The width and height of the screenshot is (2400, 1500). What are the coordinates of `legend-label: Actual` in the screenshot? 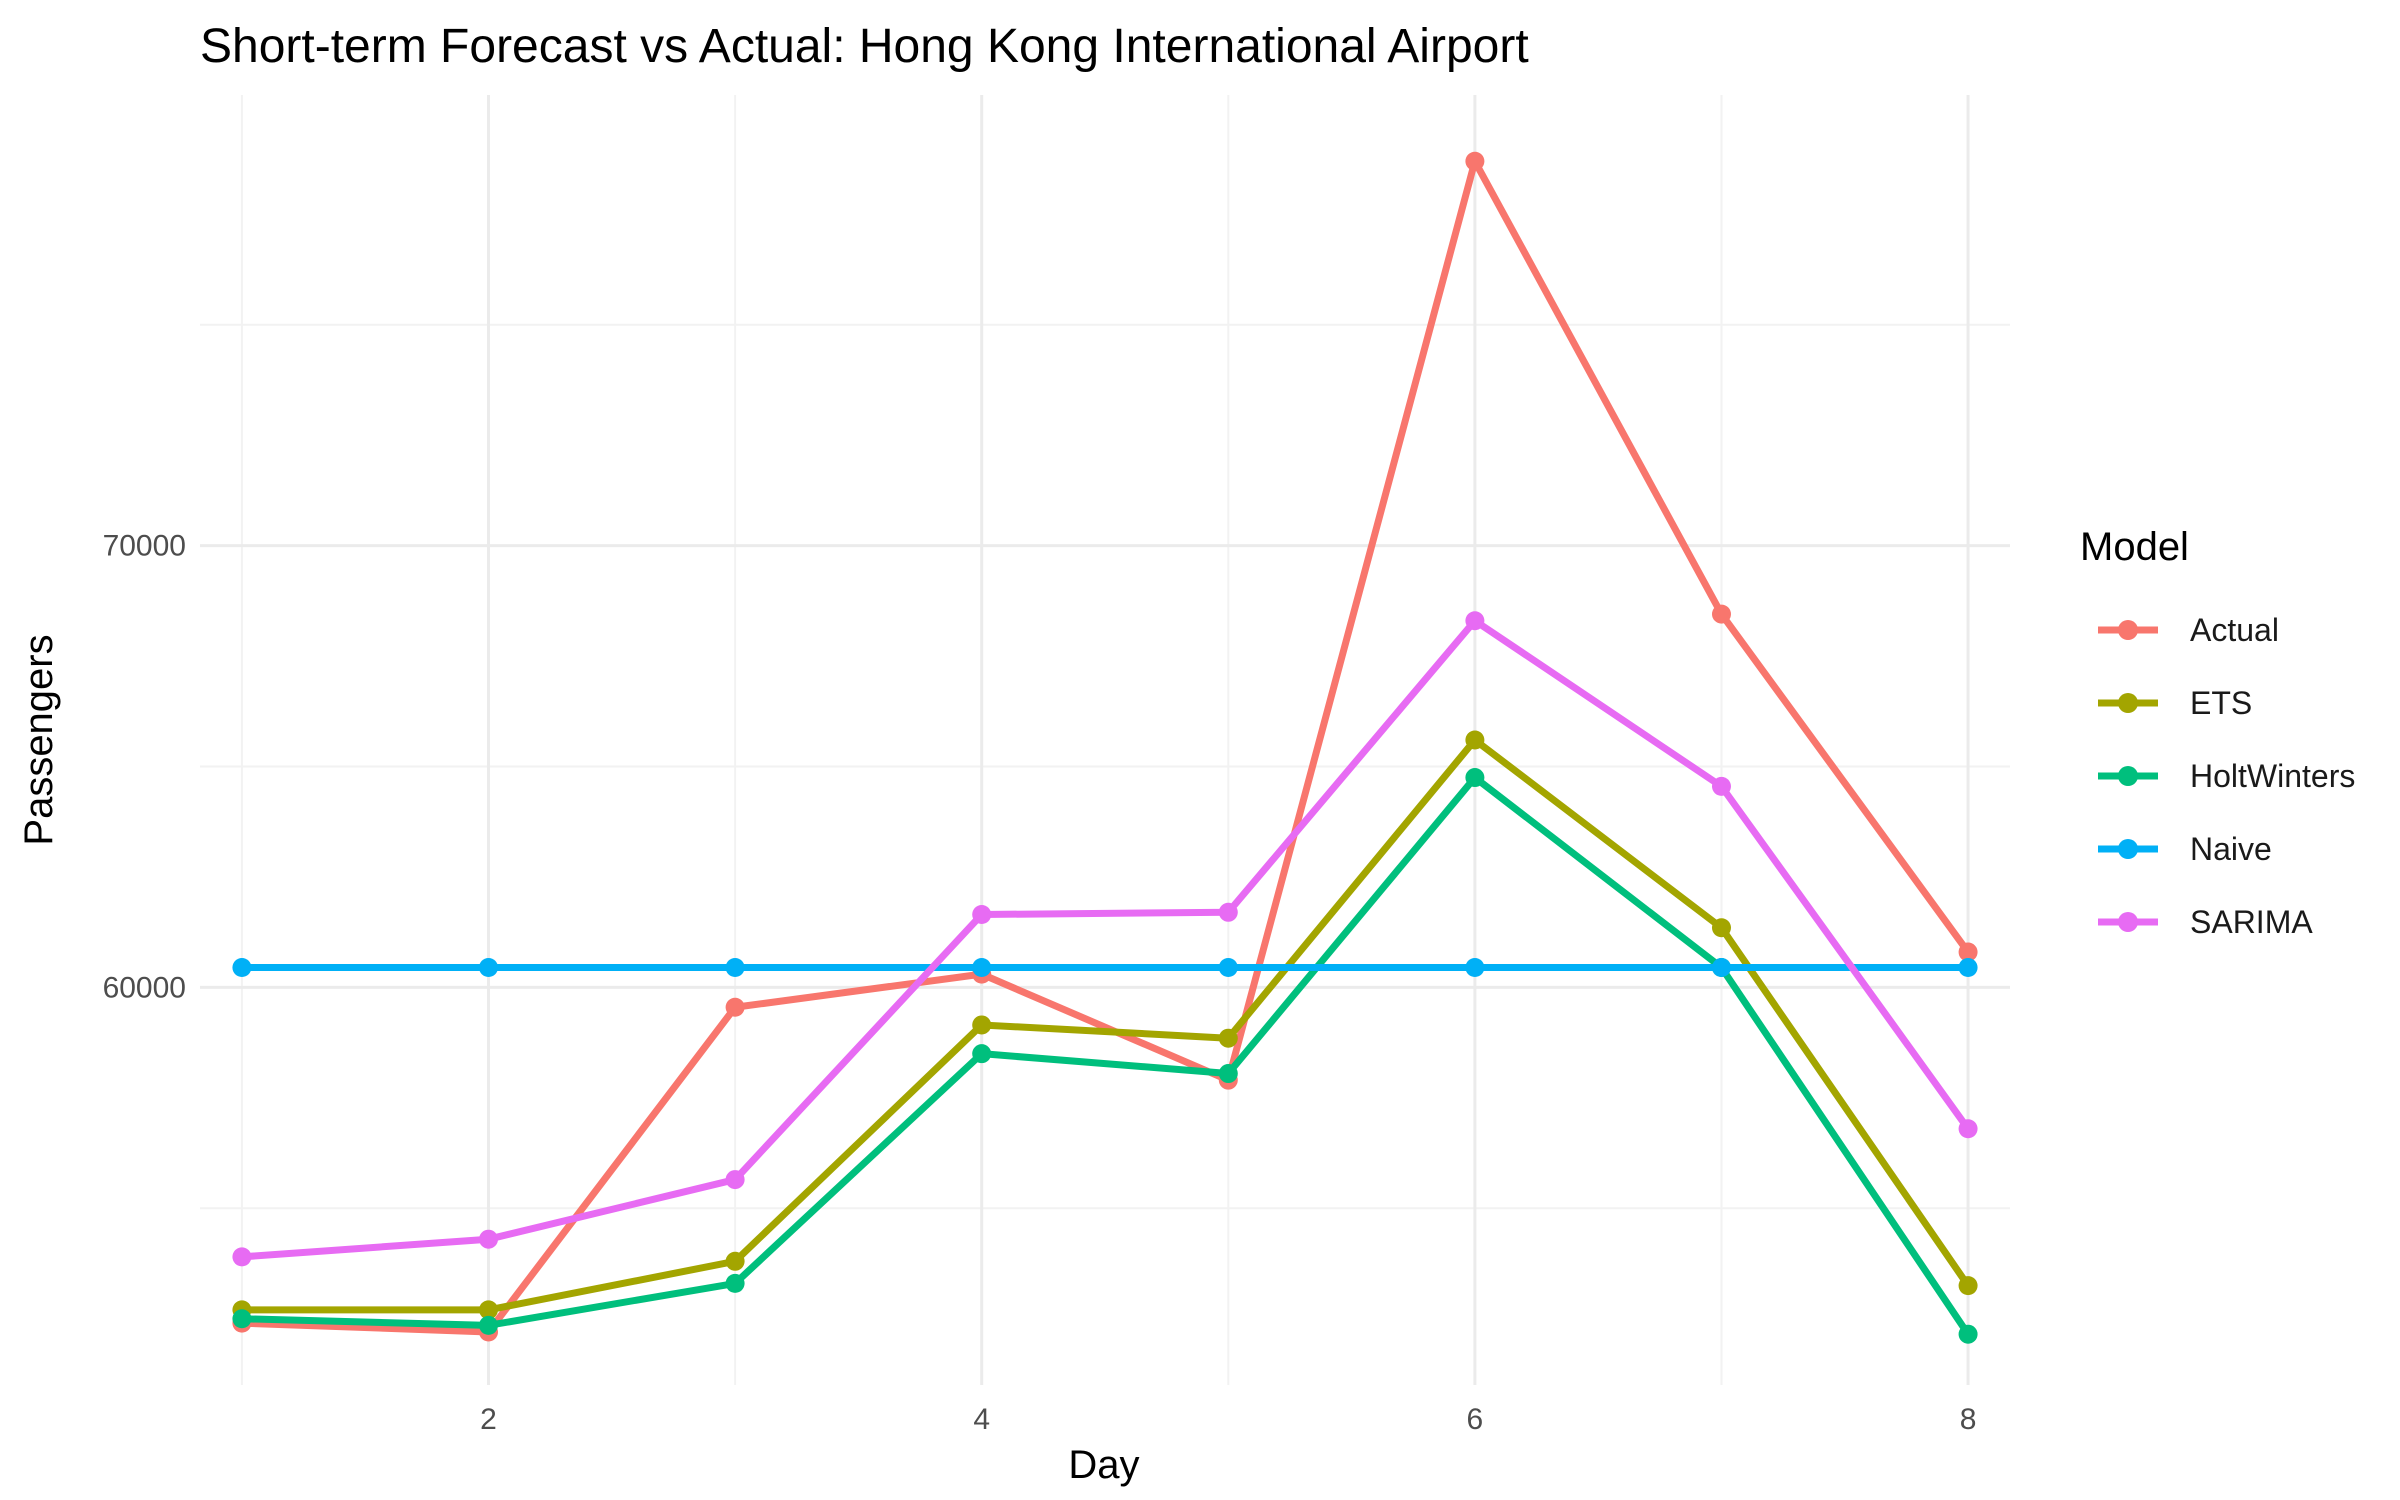 It's located at (2234, 630).